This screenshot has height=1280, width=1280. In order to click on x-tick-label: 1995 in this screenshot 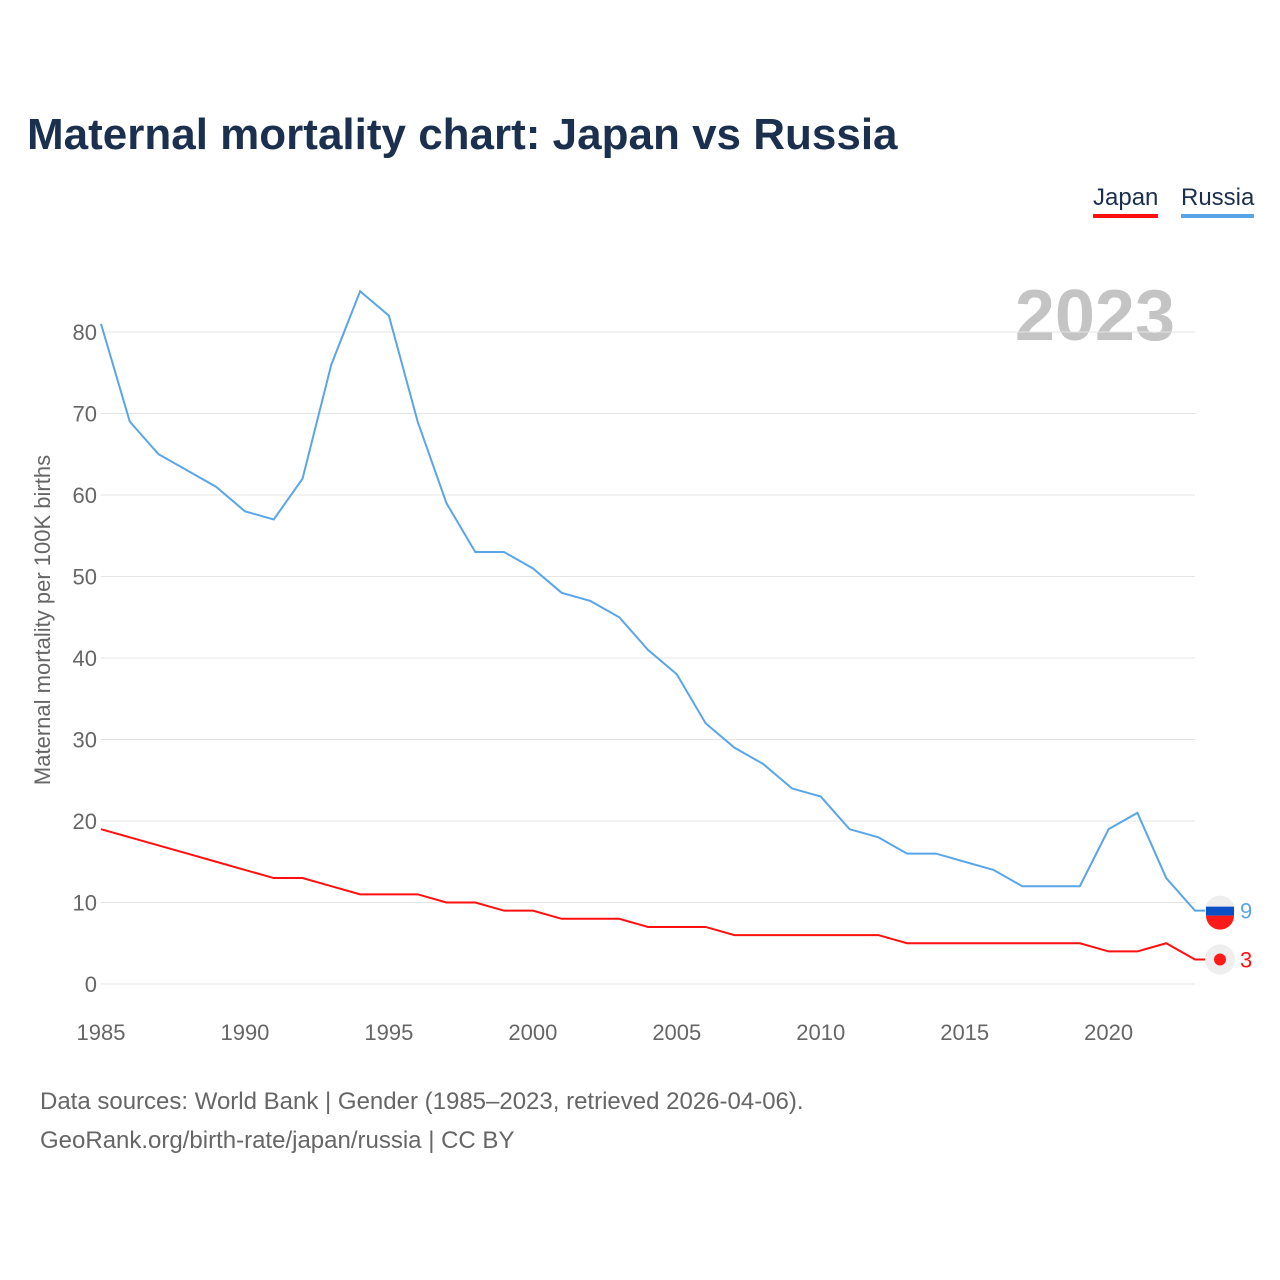, I will do `click(388, 1032)`.